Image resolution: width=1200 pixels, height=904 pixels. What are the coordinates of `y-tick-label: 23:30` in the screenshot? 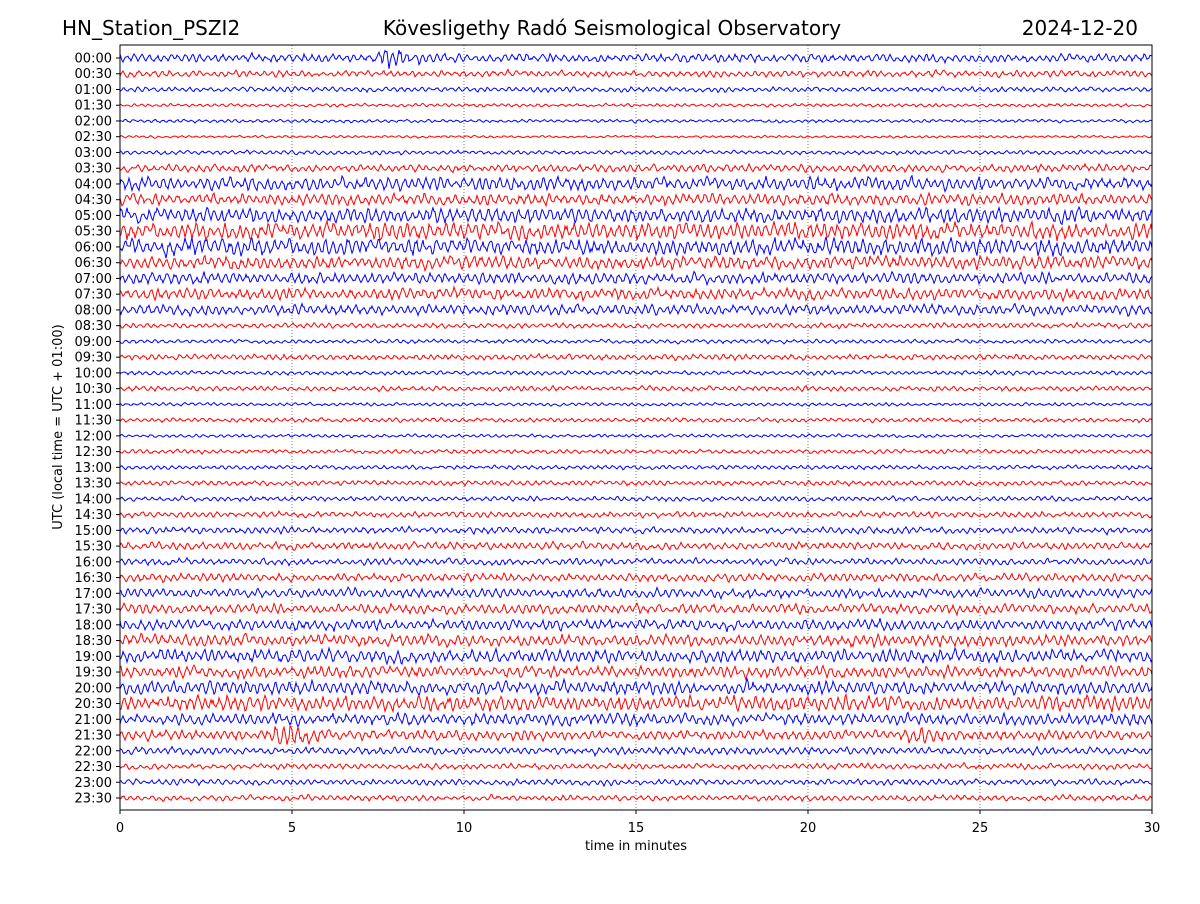 It's located at (93, 799).